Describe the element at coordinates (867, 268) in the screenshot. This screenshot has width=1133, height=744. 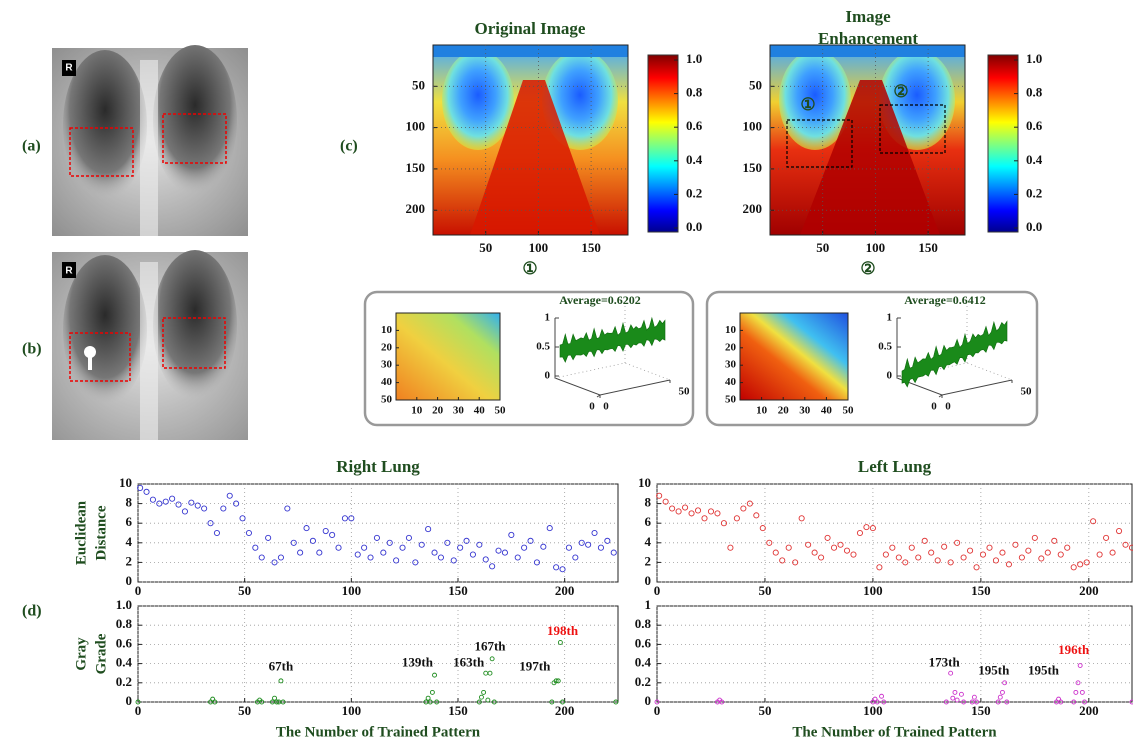
I see `zoom-label: ②` at that location.